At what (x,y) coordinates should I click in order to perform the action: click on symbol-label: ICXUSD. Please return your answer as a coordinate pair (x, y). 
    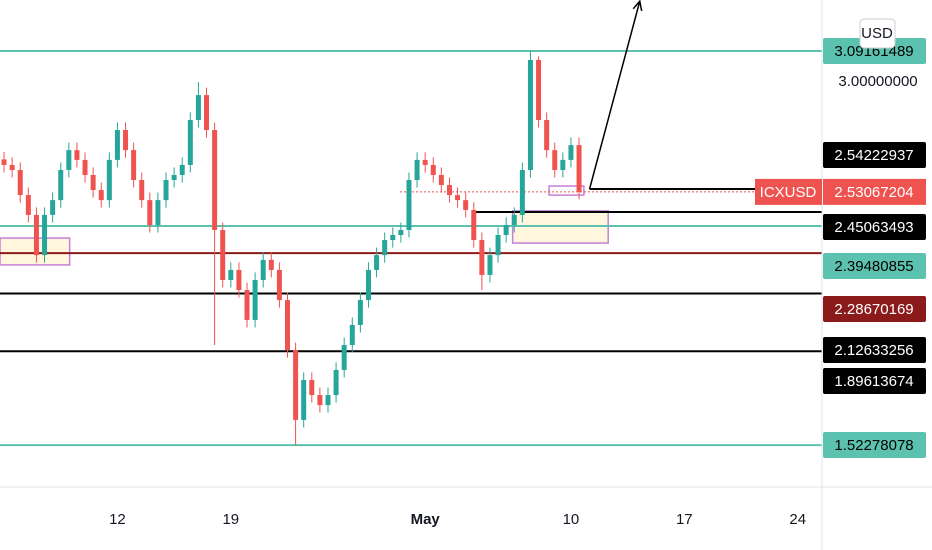
    Looking at the image, I should click on (788, 192).